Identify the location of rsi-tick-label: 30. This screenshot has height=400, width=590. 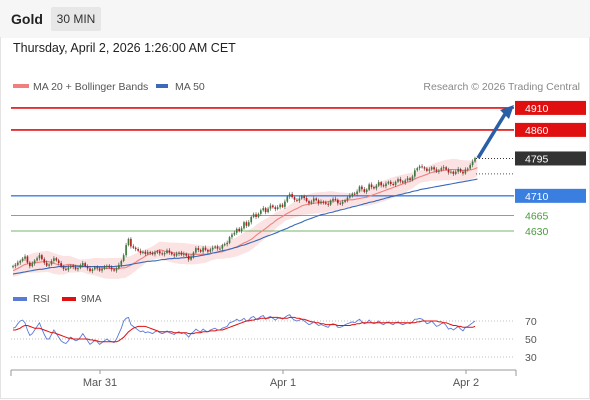
(531, 358).